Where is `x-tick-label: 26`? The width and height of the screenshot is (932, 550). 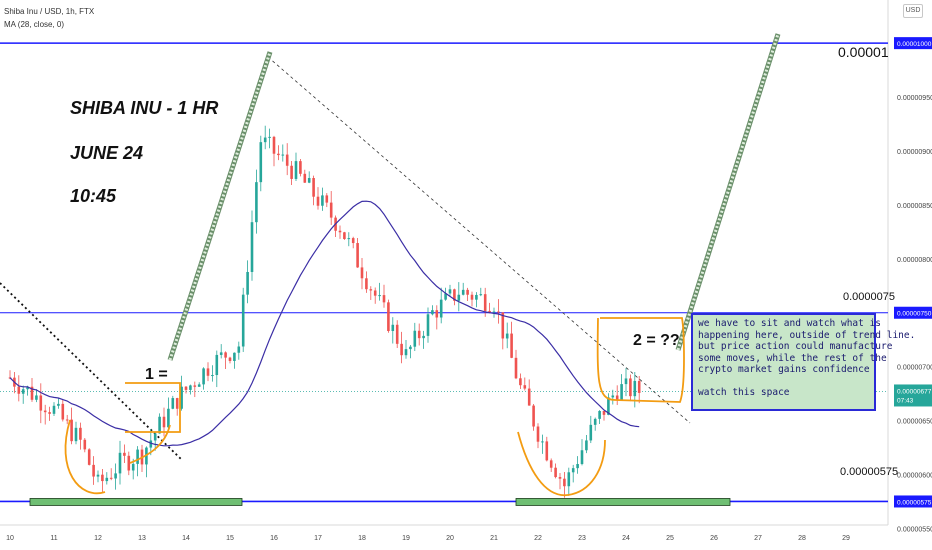 x-tick-label: 26 is located at coordinates (714, 538).